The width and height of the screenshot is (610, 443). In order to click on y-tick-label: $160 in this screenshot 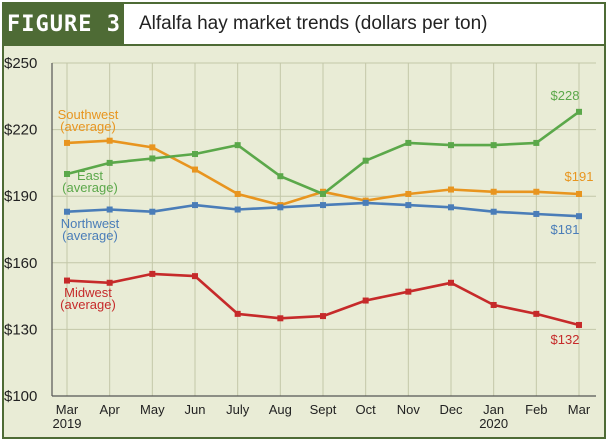, I will do `click(20, 263)`.